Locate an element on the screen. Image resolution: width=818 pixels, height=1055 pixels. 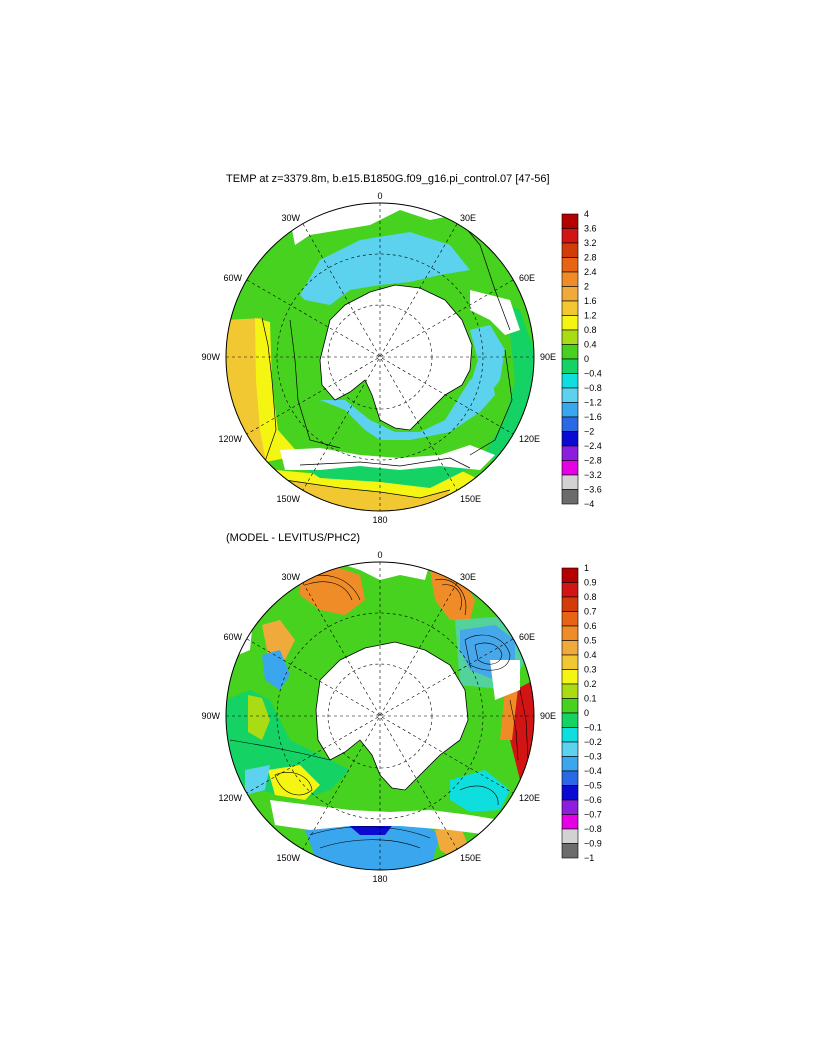
bottom-lon-label-60e: 60E is located at coordinates (527, 637).